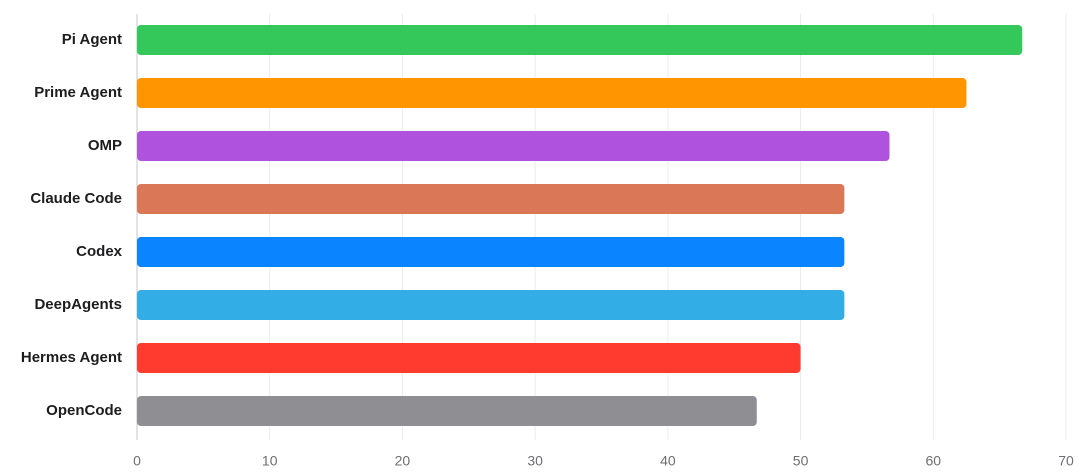 The width and height of the screenshot is (1080, 476). What do you see at coordinates (1066, 461) in the screenshot?
I see `x-tick-label: 70` at bounding box center [1066, 461].